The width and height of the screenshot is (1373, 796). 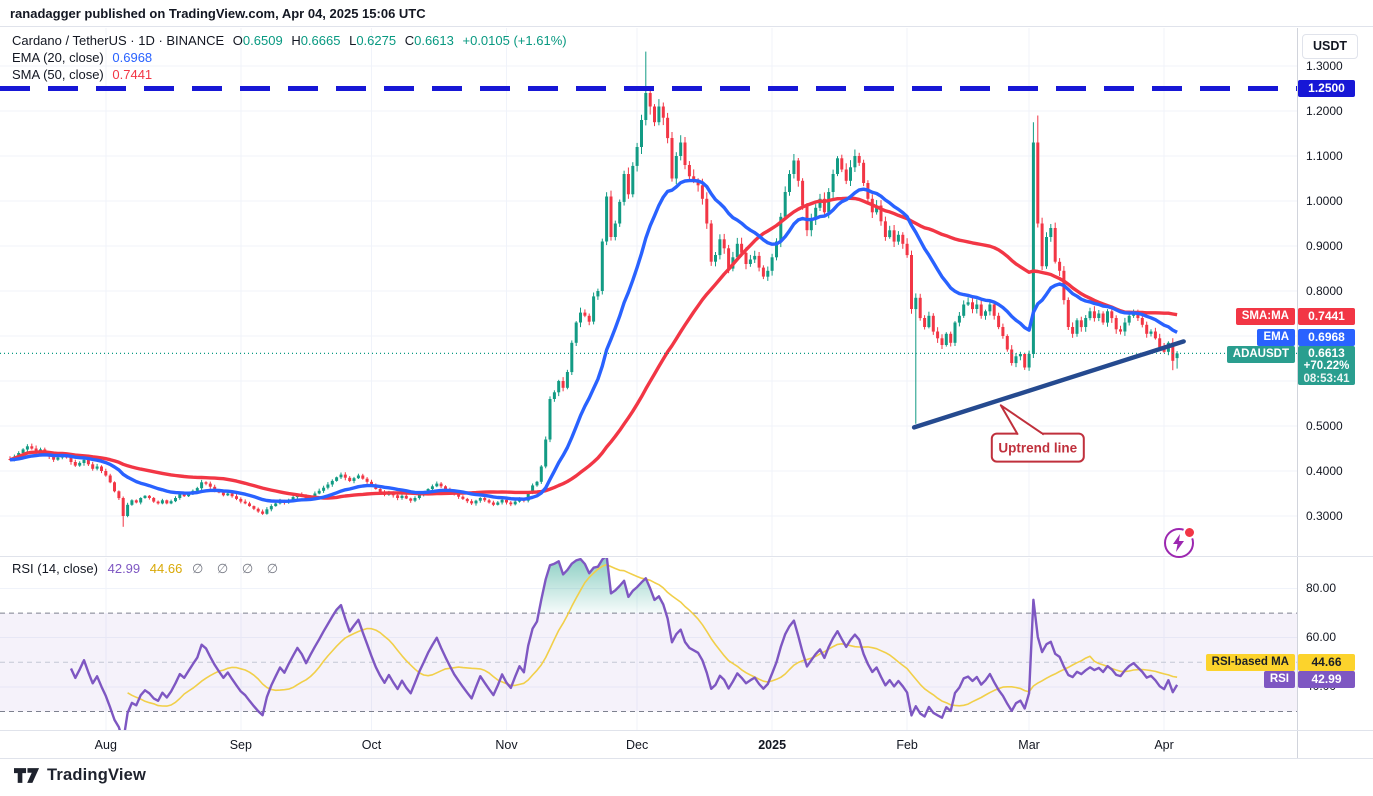 What do you see at coordinates (124, 568) in the screenshot?
I see `rsi-value: 42.99` at bounding box center [124, 568].